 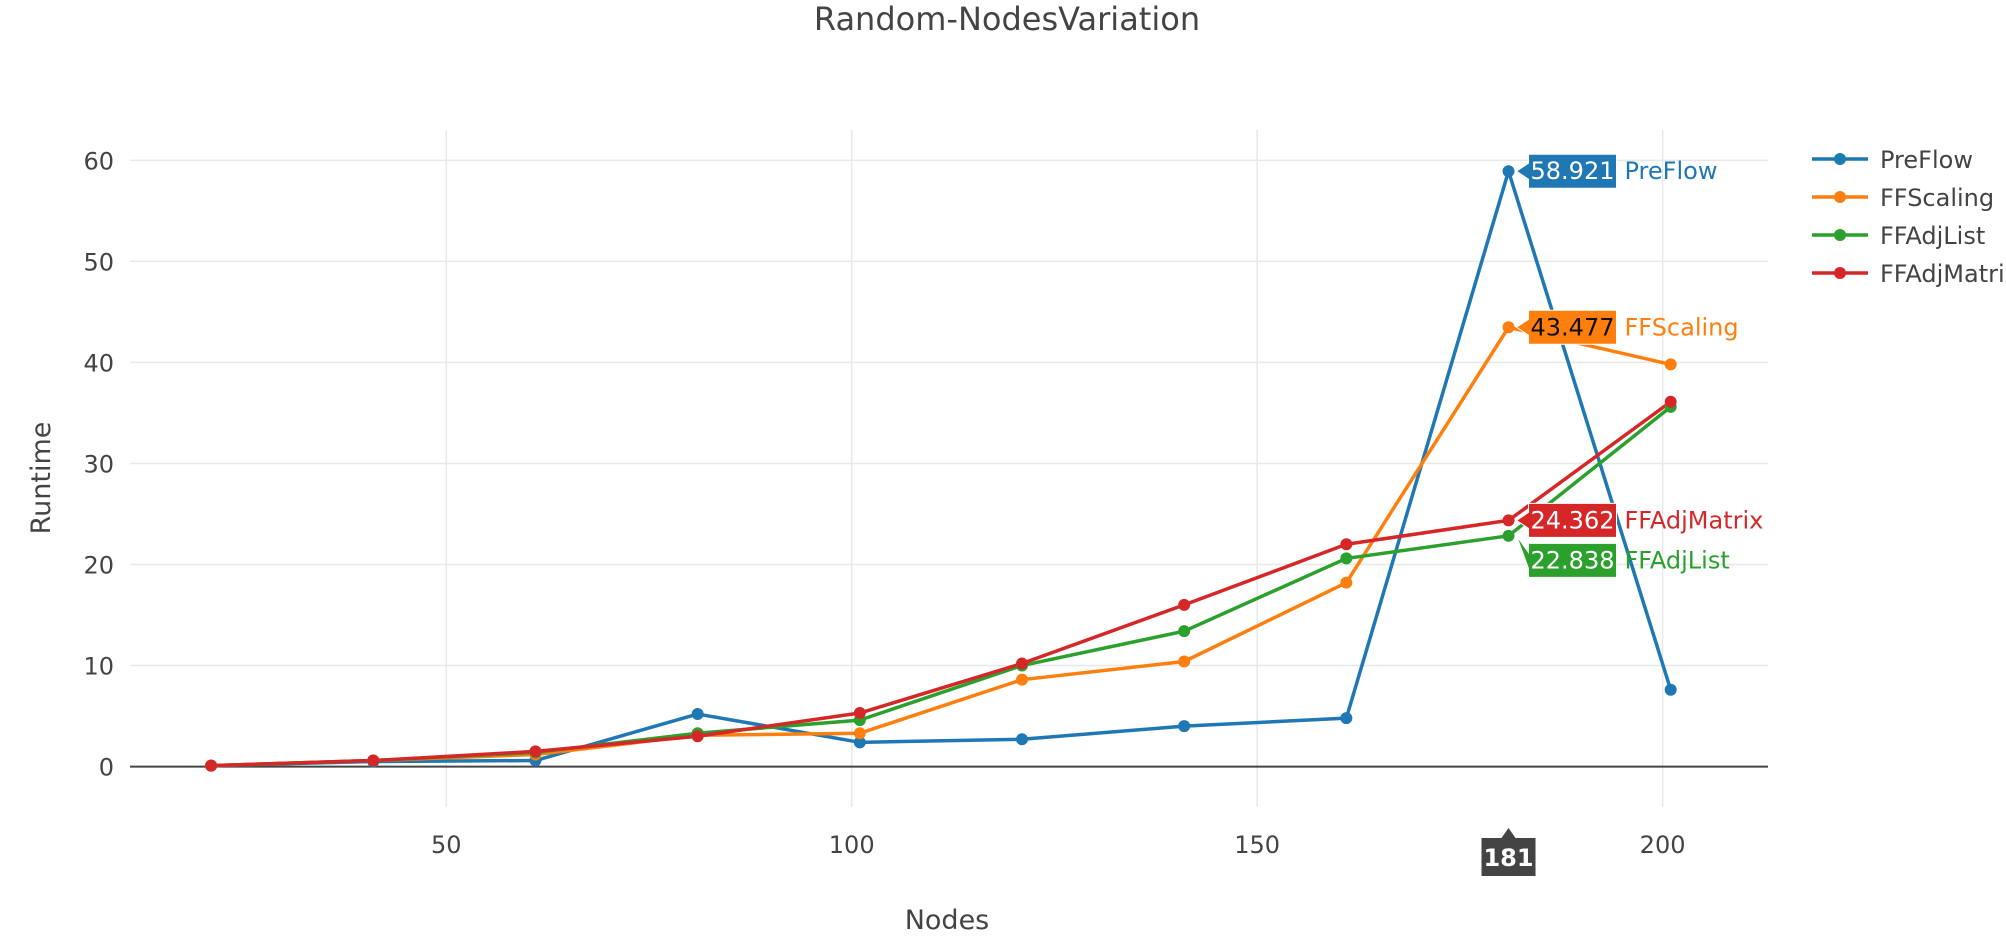 What do you see at coordinates (98, 161) in the screenshot?
I see `y-tick-label: 60` at bounding box center [98, 161].